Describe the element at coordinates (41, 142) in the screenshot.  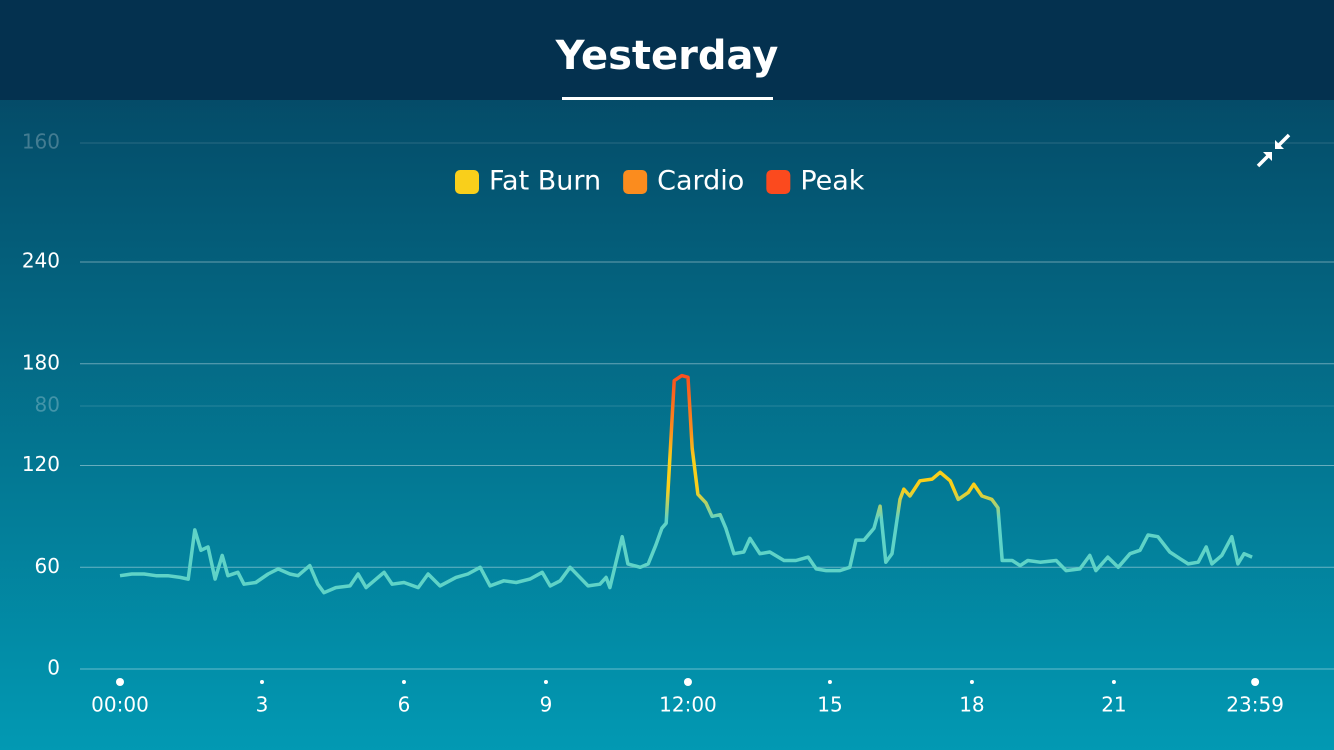
I see `faded-label: 160` at that location.